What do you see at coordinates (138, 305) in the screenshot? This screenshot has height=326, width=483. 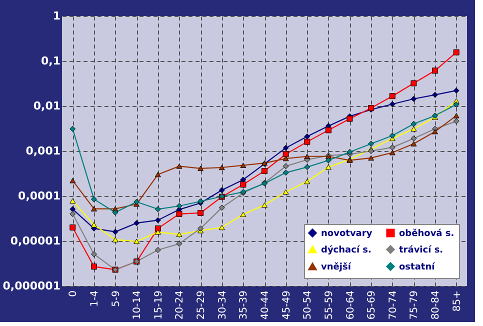 I see `x-tick-label: 10-14` at bounding box center [138, 305].